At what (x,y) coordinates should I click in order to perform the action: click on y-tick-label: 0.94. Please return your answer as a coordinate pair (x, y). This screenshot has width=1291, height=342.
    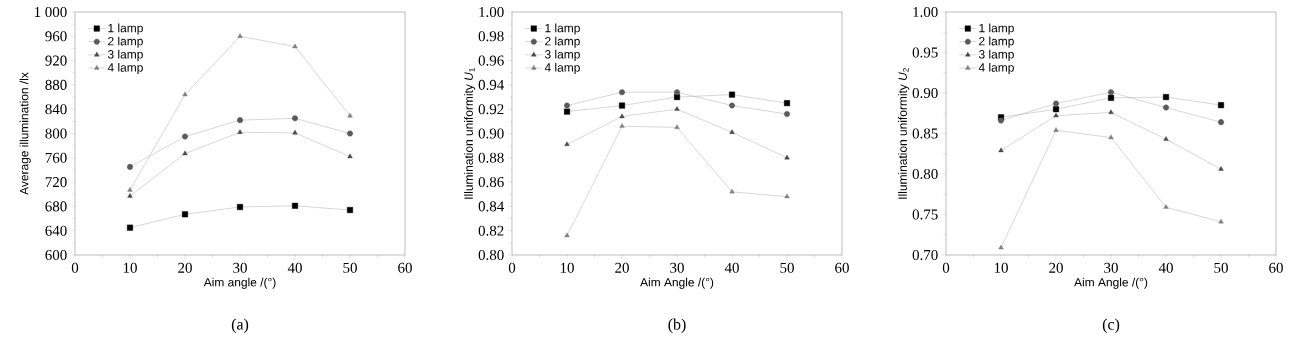
    Looking at the image, I should click on (491, 84).